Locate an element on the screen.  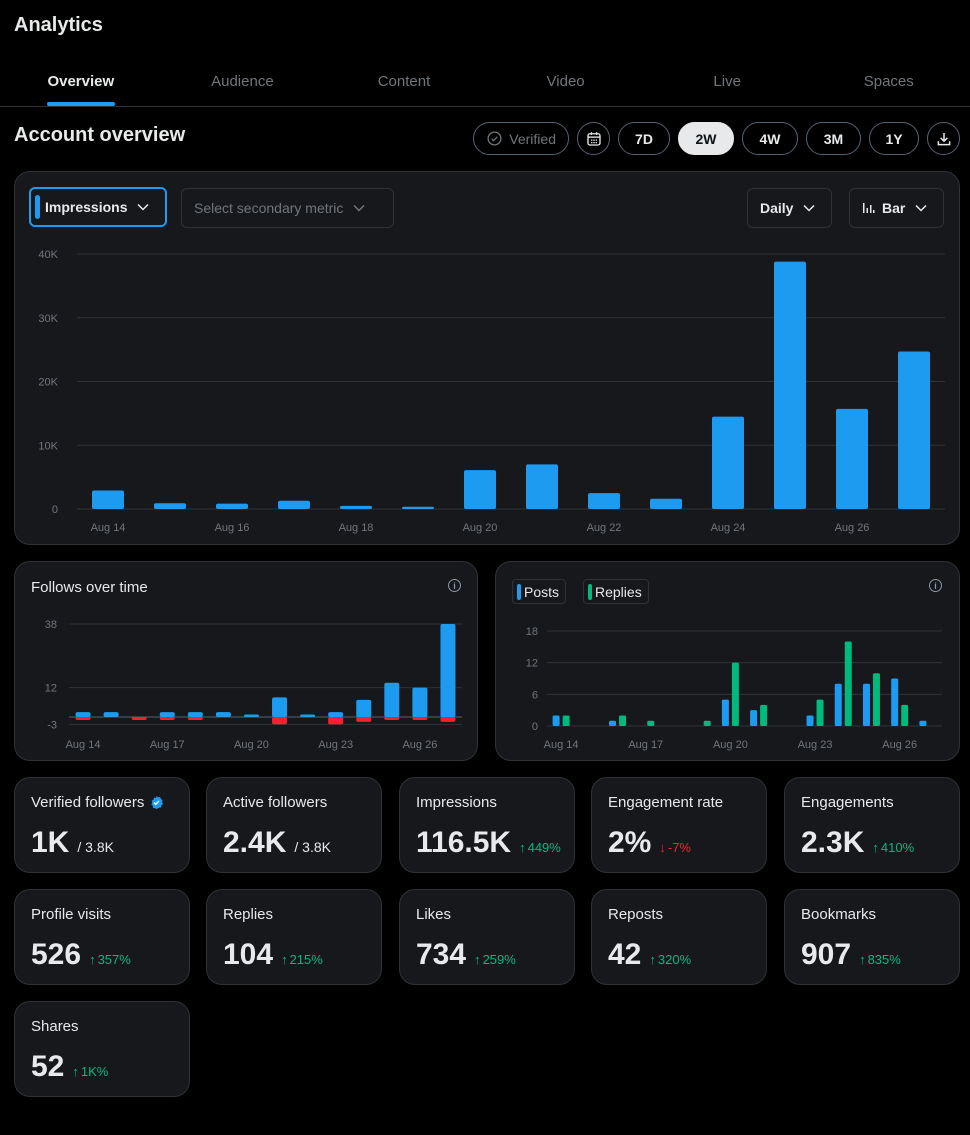
stat-reposts: Reposts 42 ↑ 320% is located at coordinates (679, 937).